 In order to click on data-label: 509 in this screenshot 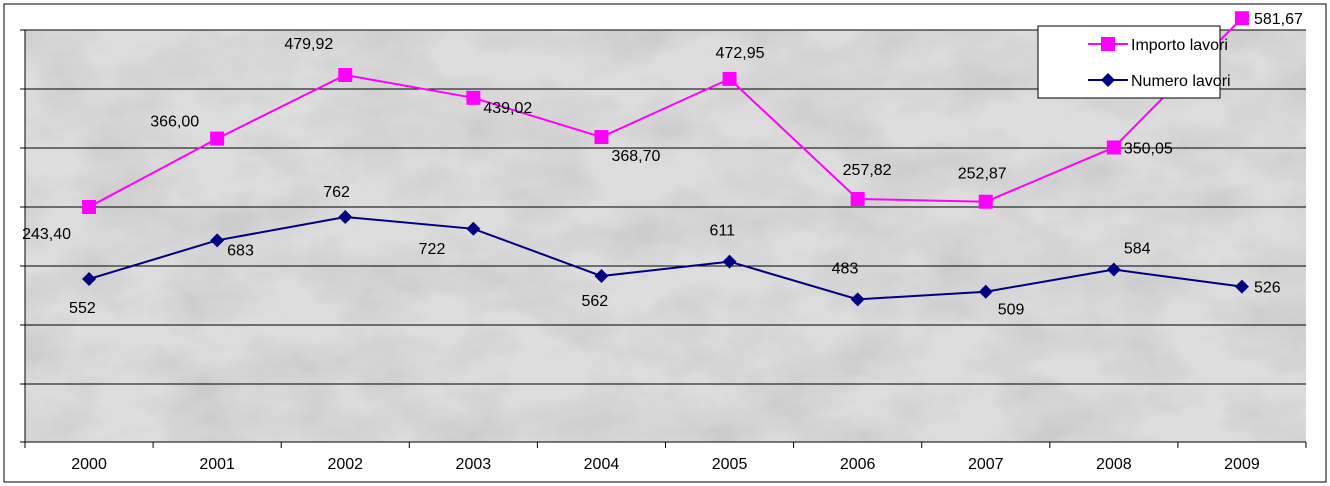, I will do `click(1011, 310)`.